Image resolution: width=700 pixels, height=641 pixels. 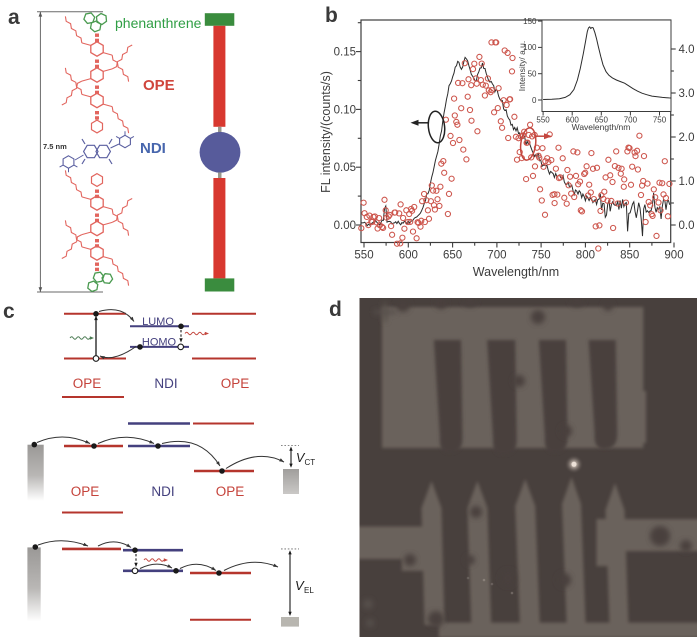 I want to click on svg-text: 7.5 nm, so click(x=55, y=146).